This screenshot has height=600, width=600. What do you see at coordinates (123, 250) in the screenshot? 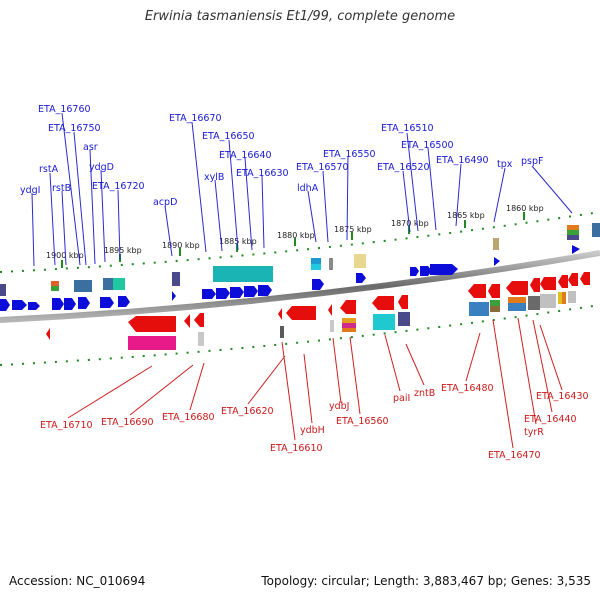
I see `kbp-label: 1895 kbp` at bounding box center [123, 250].